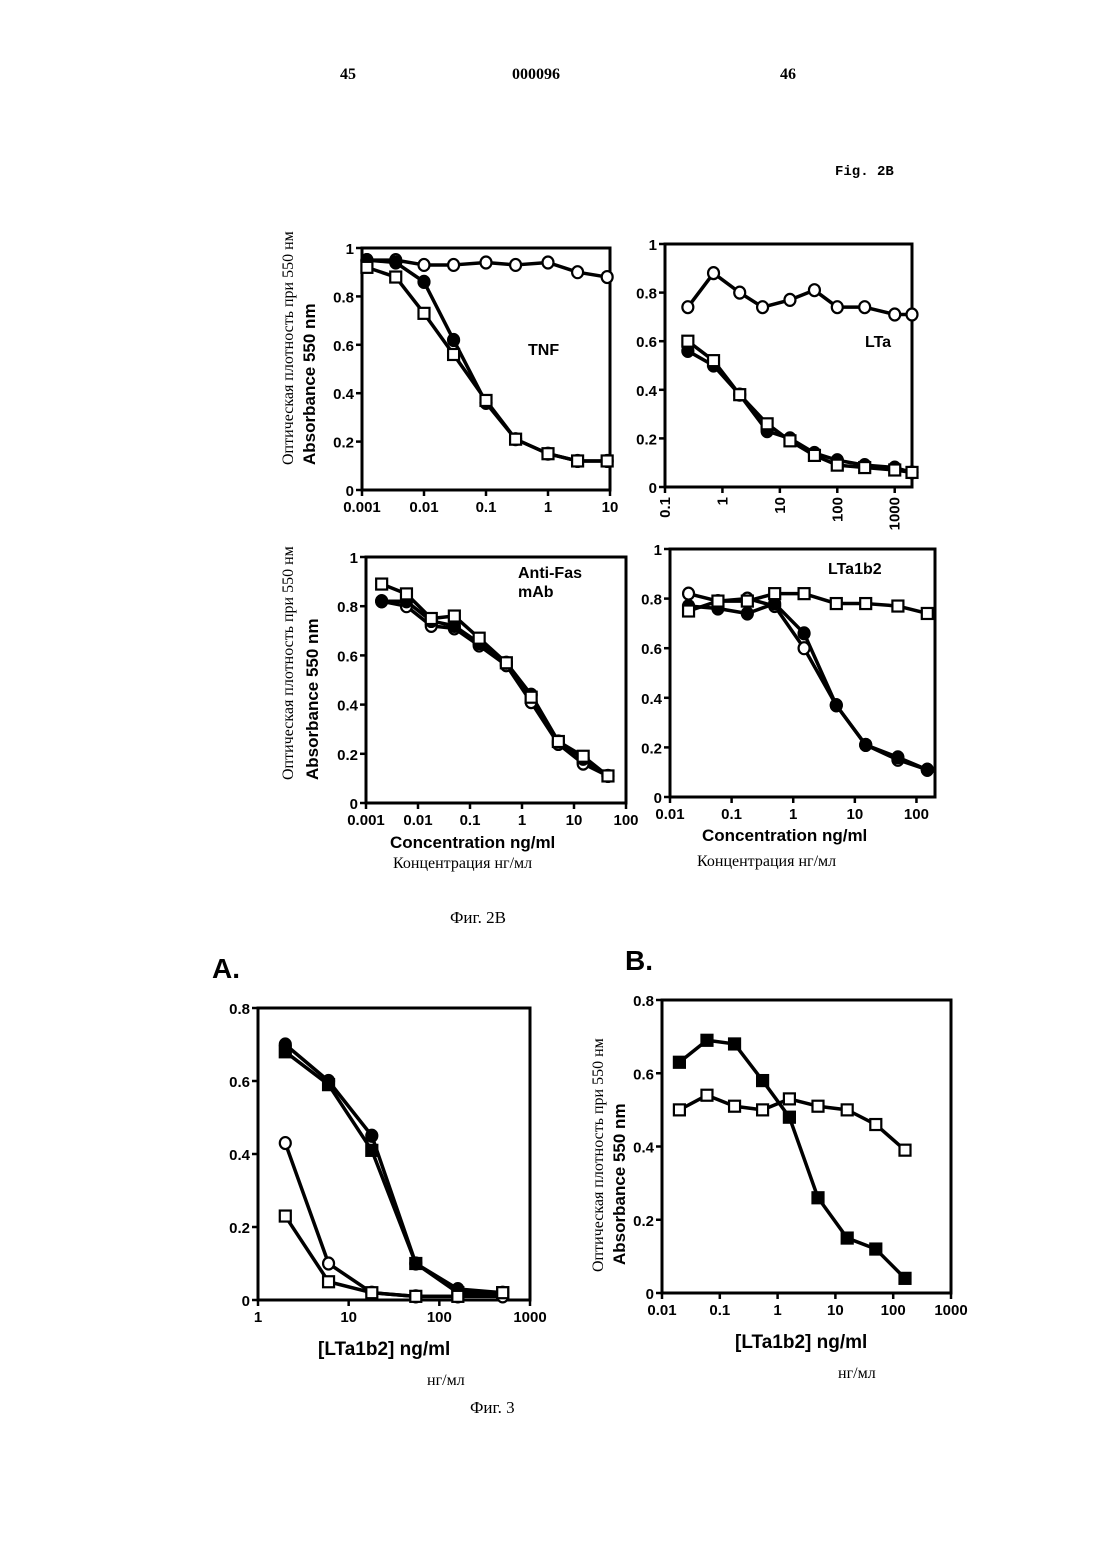  What do you see at coordinates (777, 383) in the screenshot?
I see `lta-chart: 0 0.2 0.4 0.6 0.8 1 0.1 1 10 100 1000 LTa` at bounding box center [777, 383].